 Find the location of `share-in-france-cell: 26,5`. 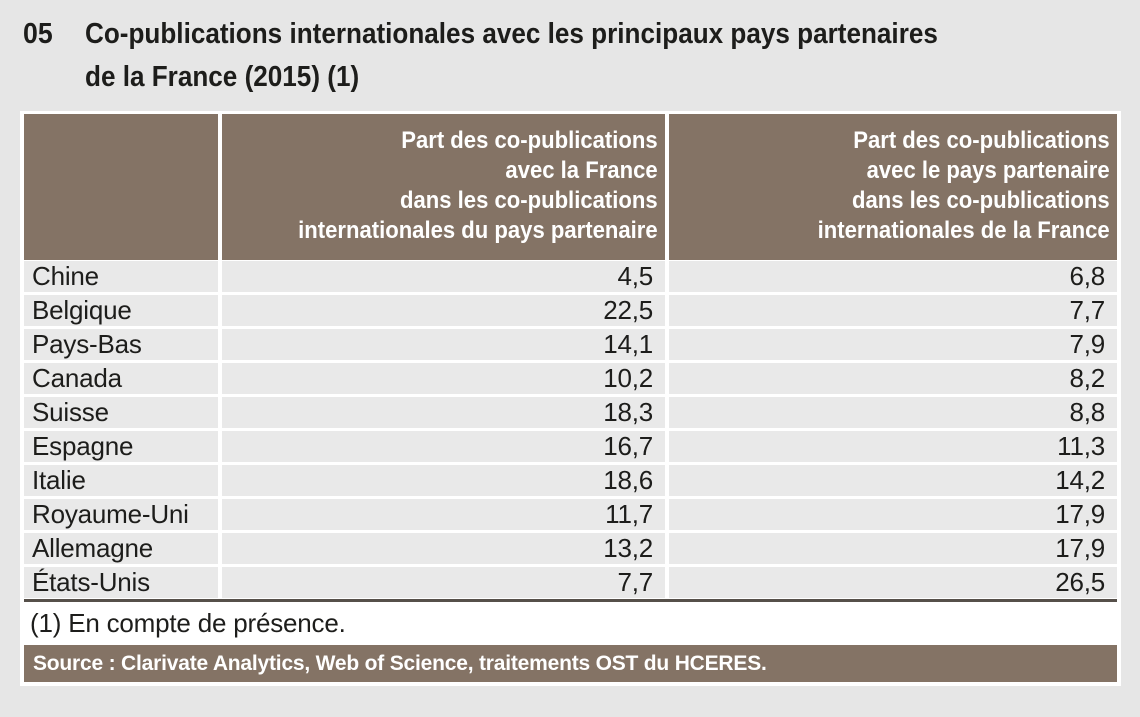

share-in-france-cell: 26,5 is located at coordinates (893, 582).